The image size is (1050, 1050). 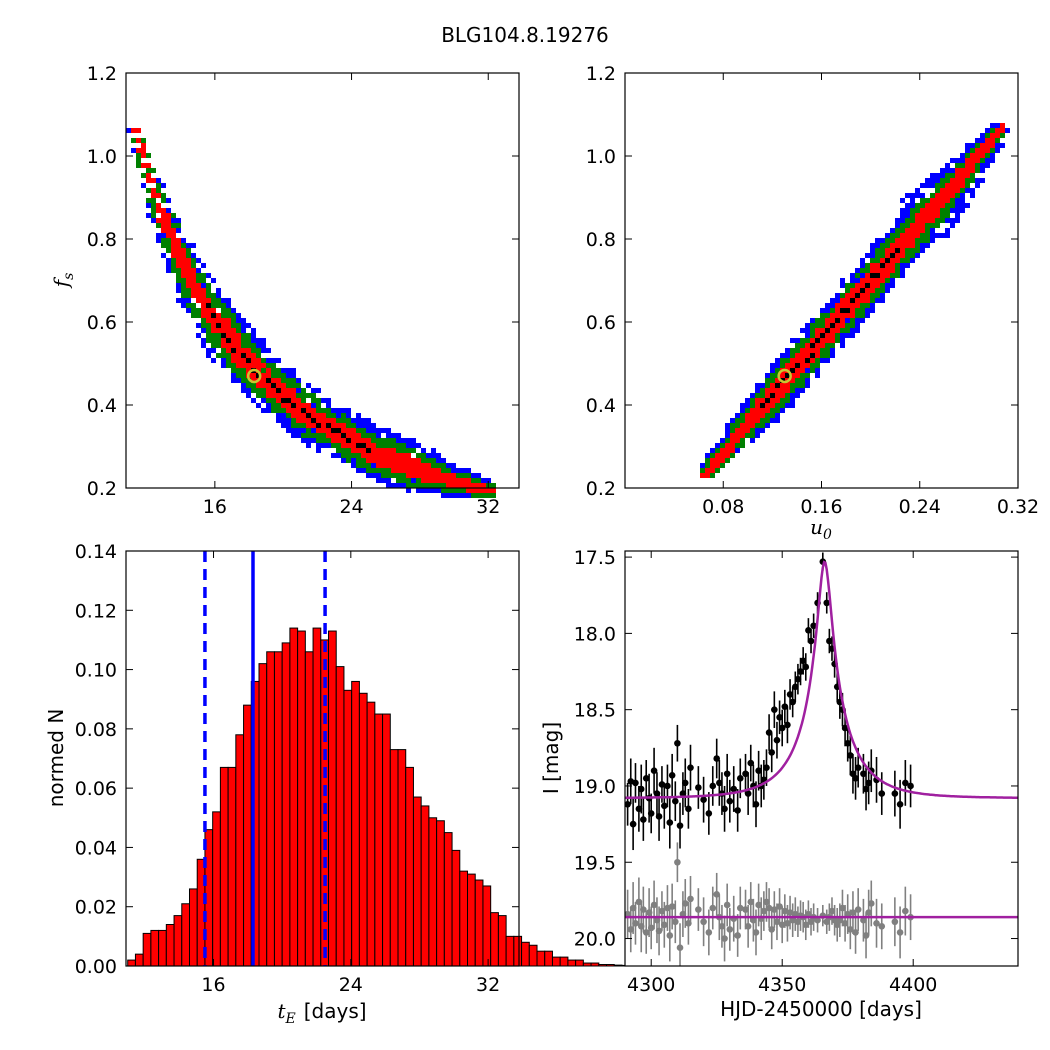 I want to click on density-cell-chain, so click(x=777, y=385).